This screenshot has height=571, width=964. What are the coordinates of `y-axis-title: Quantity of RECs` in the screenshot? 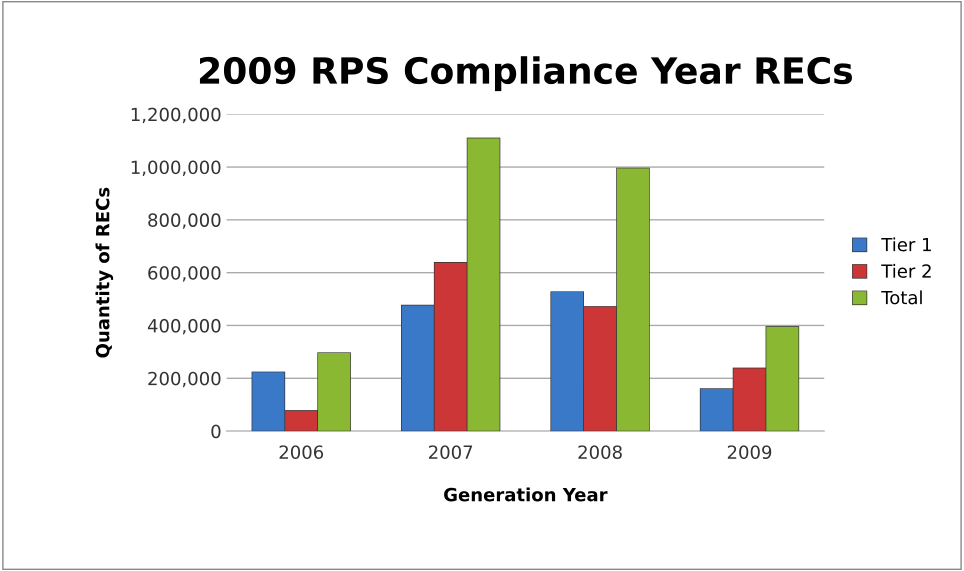 It's located at (105, 273).